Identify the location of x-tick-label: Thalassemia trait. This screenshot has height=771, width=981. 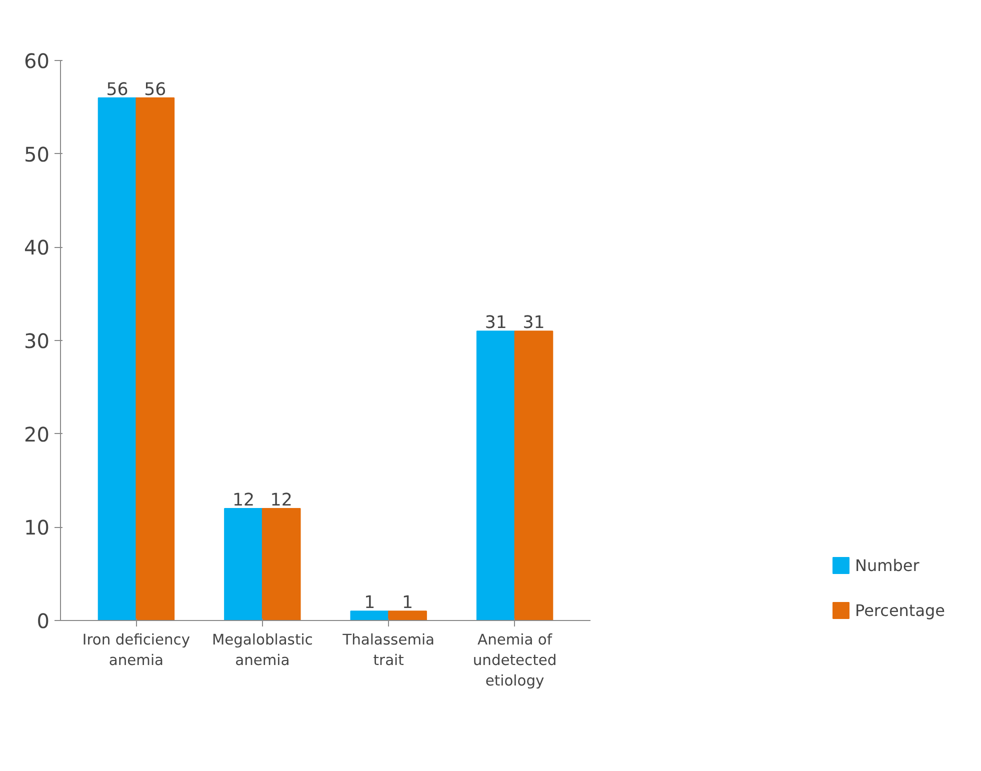
(388, 650).